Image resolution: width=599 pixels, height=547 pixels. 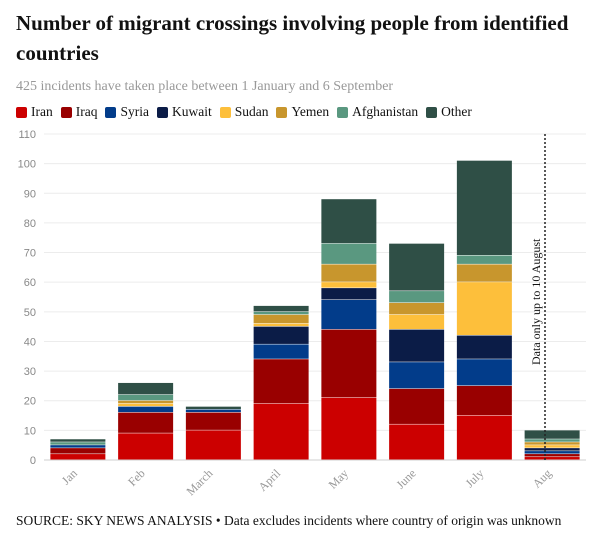 What do you see at coordinates (30, 194) in the screenshot?
I see `y-tick-label: 90` at bounding box center [30, 194].